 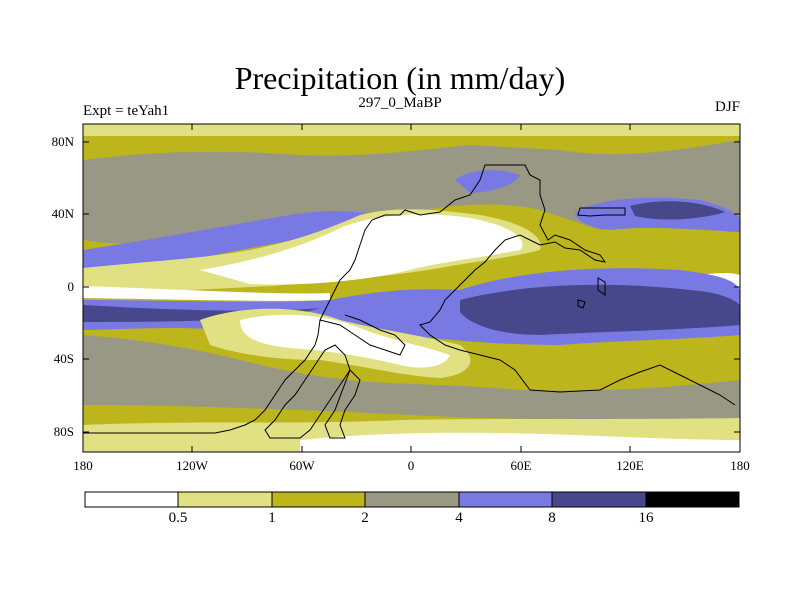 What do you see at coordinates (581, 304) in the screenshot?
I see `outline-island-small` at bounding box center [581, 304].